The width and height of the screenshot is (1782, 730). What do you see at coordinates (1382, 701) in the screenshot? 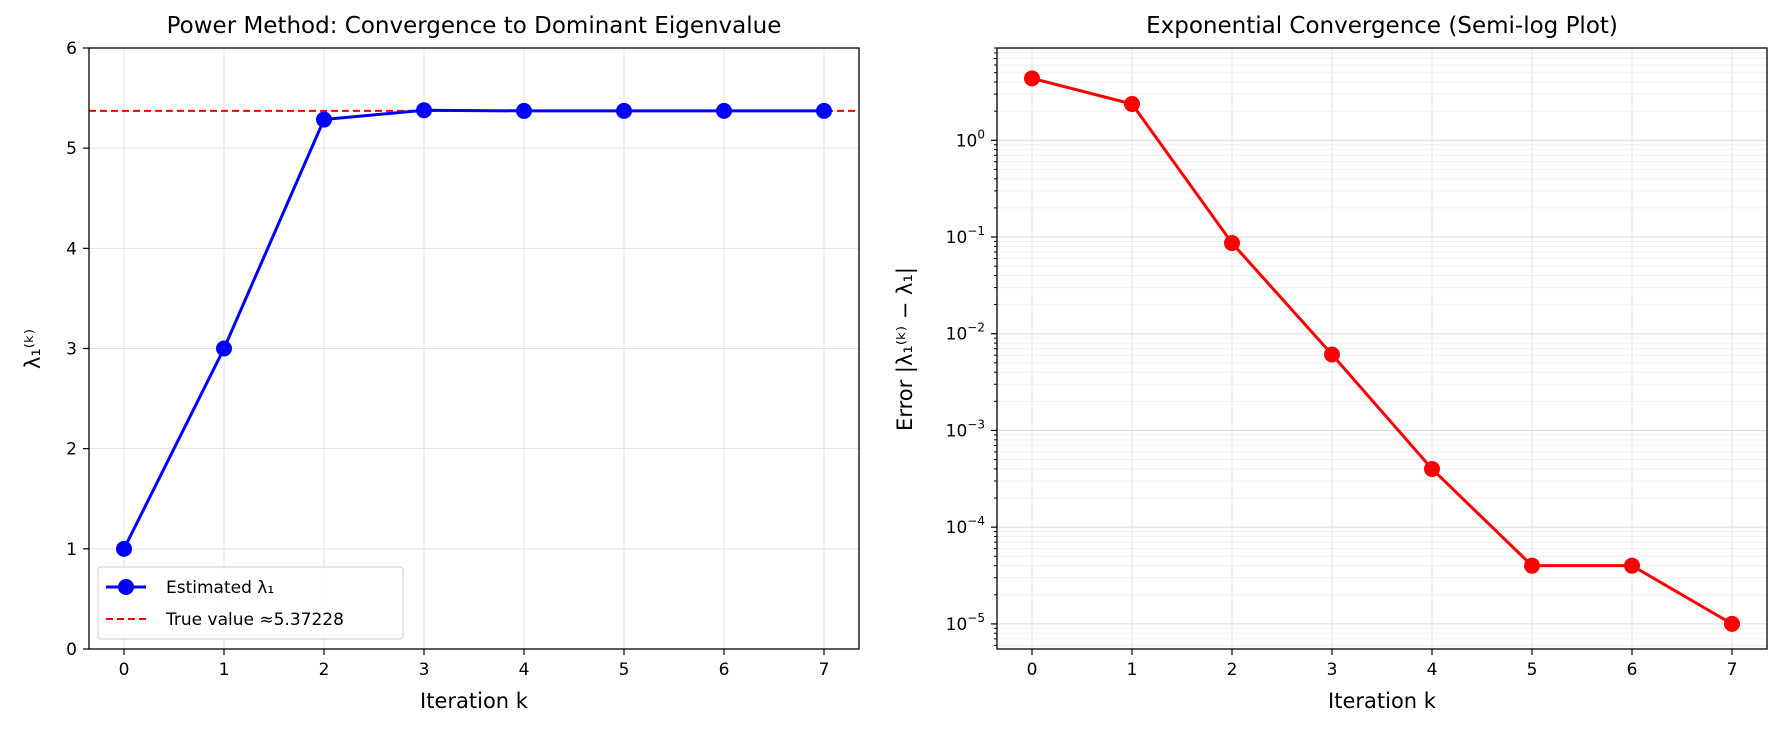
I see `chart2-x-label: Iteration k` at bounding box center [1382, 701].